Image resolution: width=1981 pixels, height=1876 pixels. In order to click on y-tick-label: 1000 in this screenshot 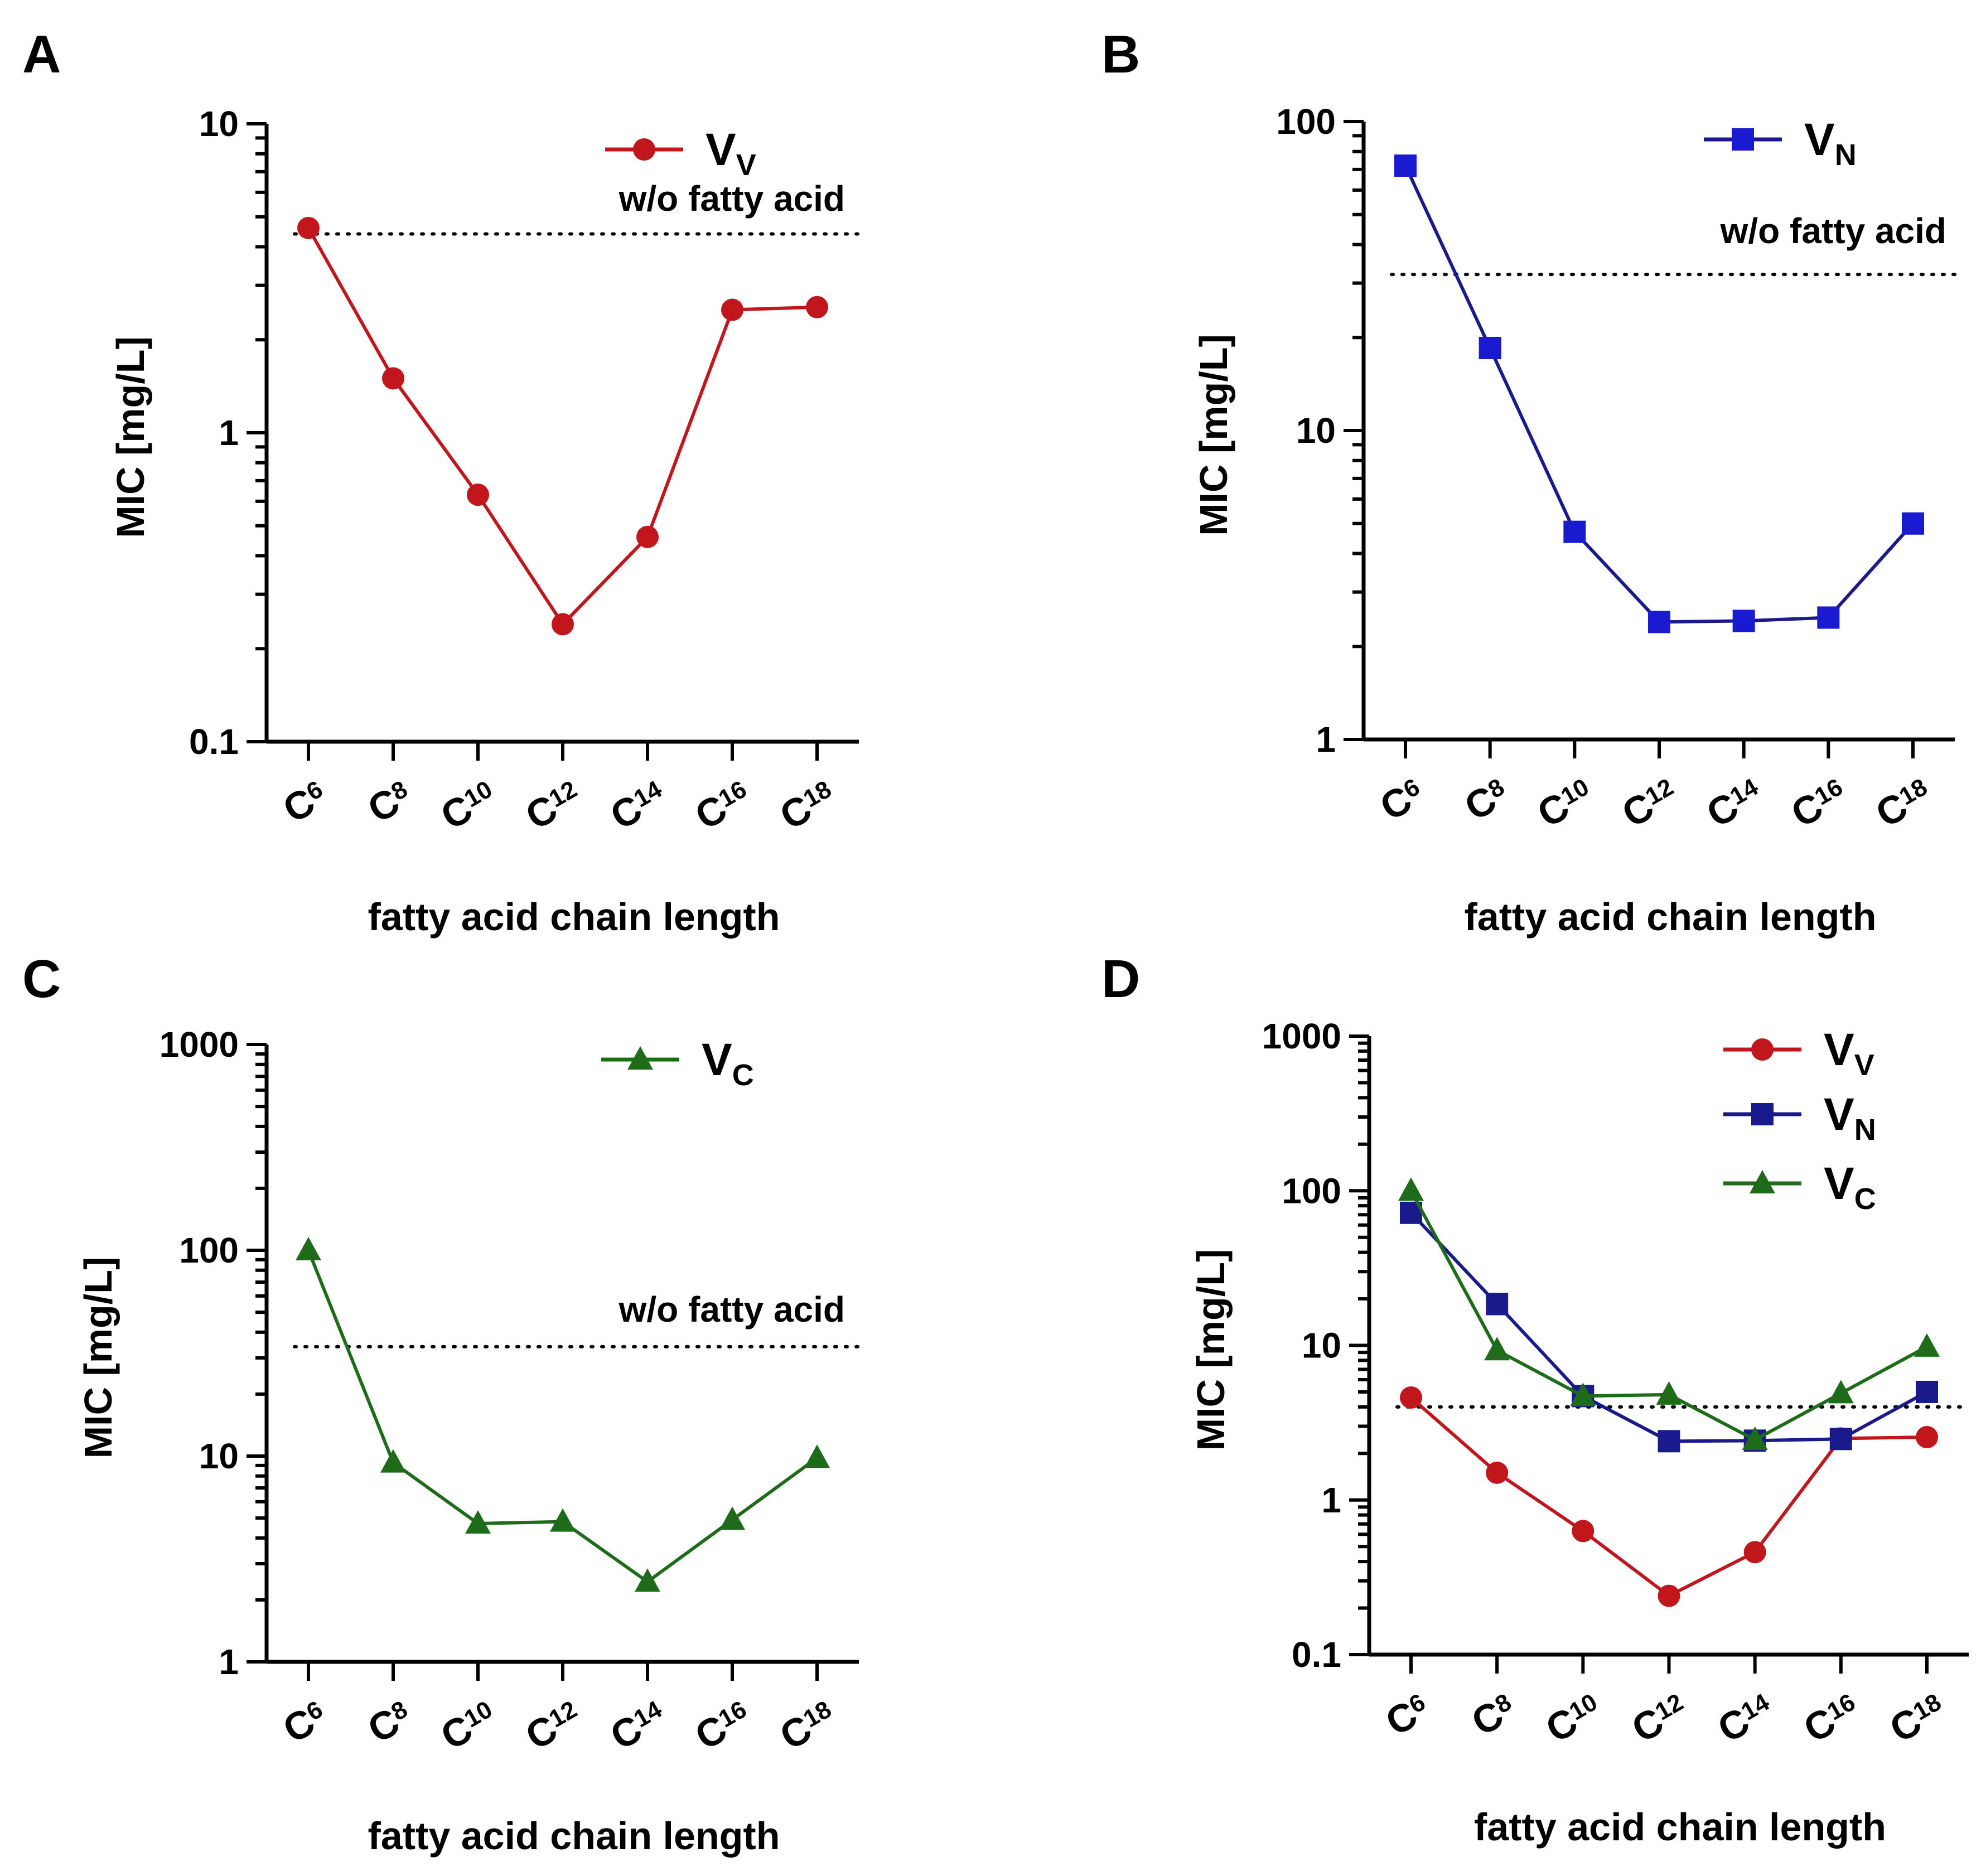, I will do `click(199, 1044)`.